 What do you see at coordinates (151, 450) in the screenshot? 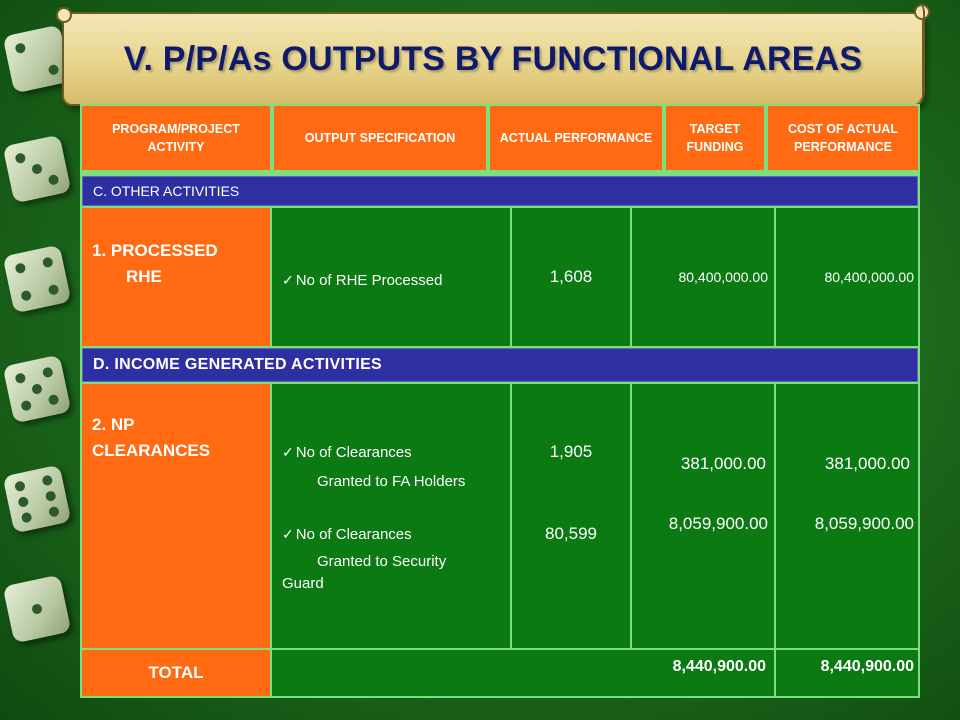
I see `row2-program-line2: CLEARANCES` at bounding box center [151, 450].